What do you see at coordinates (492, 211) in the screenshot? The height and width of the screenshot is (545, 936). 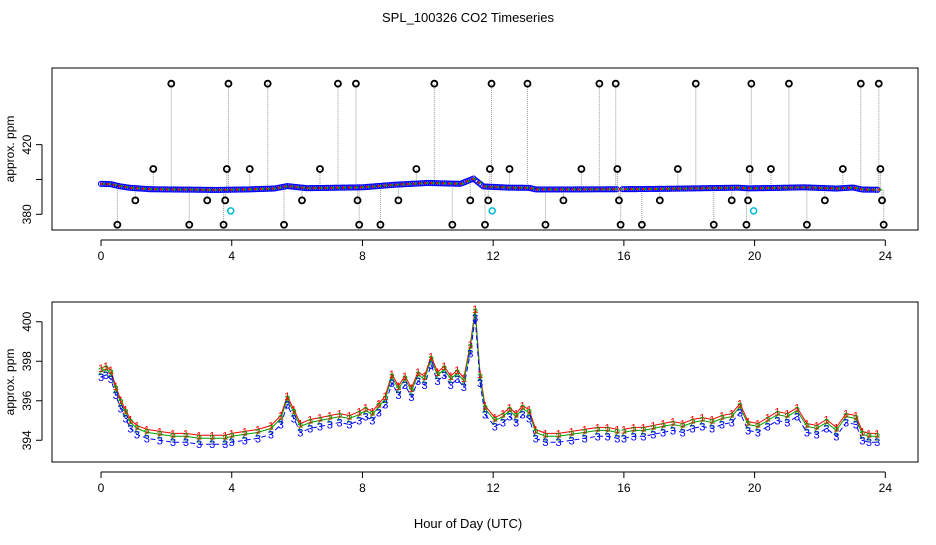 I see `flagged-point` at bounding box center [492, 211].